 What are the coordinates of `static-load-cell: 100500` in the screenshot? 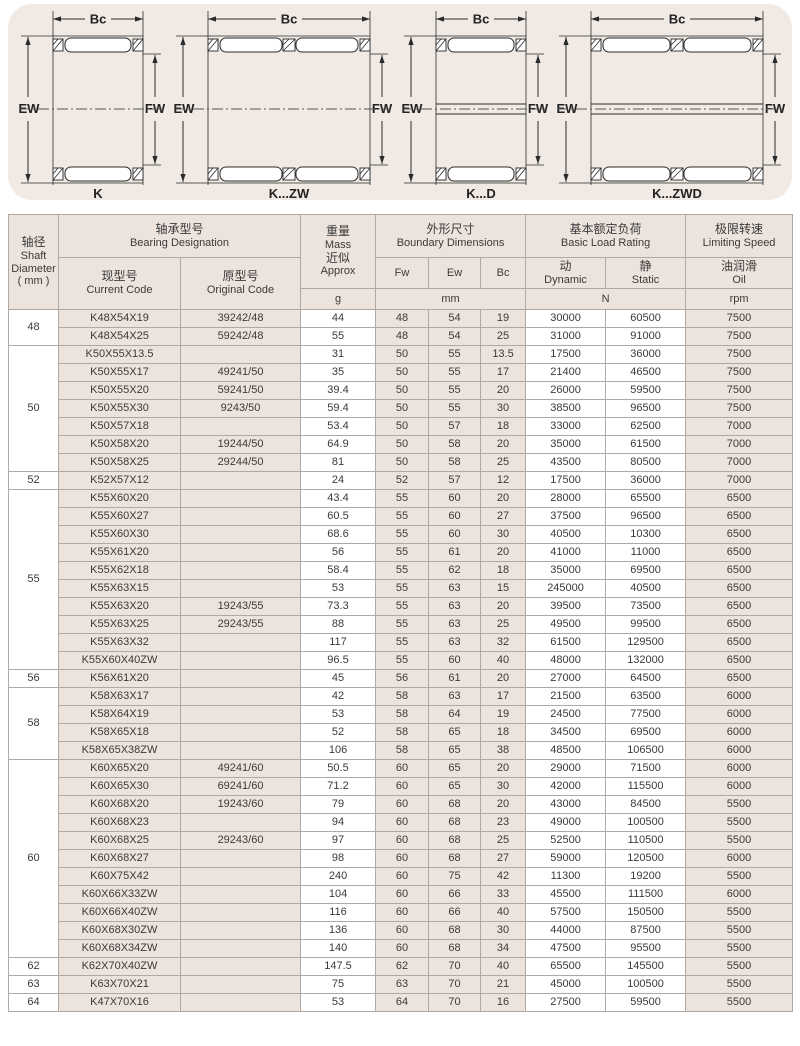 It's located at (646, 984).